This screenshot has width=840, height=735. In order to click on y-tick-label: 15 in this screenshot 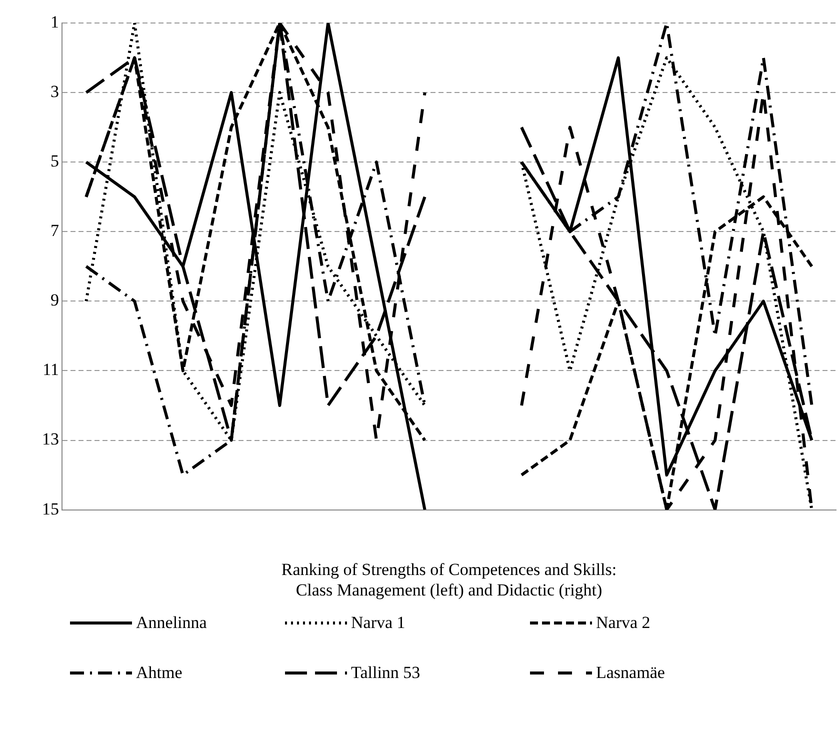, I will do `click(50, 508)`.